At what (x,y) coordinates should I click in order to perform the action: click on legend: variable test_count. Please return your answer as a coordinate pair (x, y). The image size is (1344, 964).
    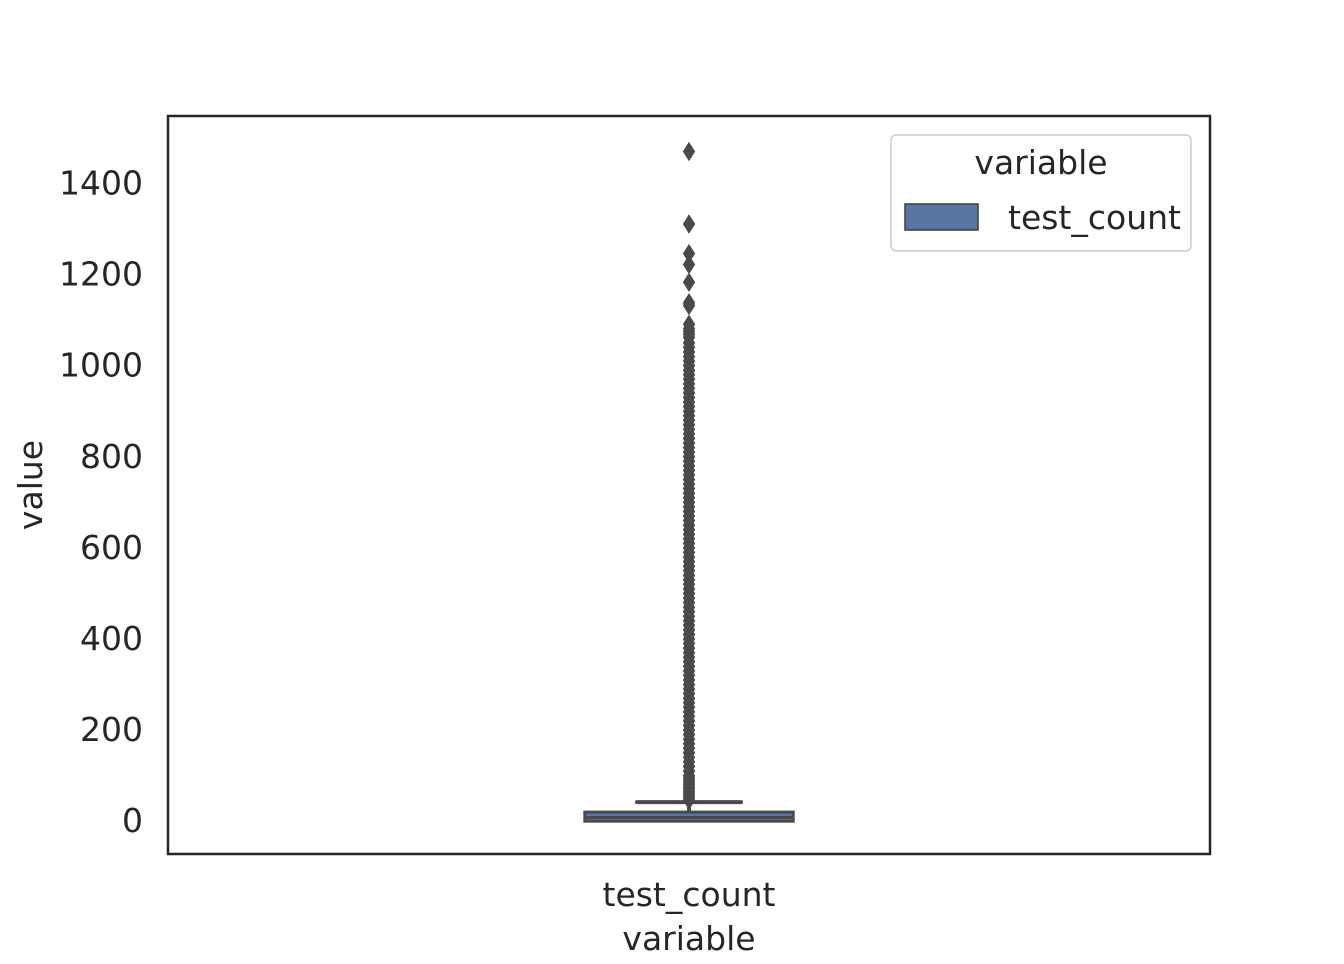
    Looking at the image, I should click on (1041, 193).